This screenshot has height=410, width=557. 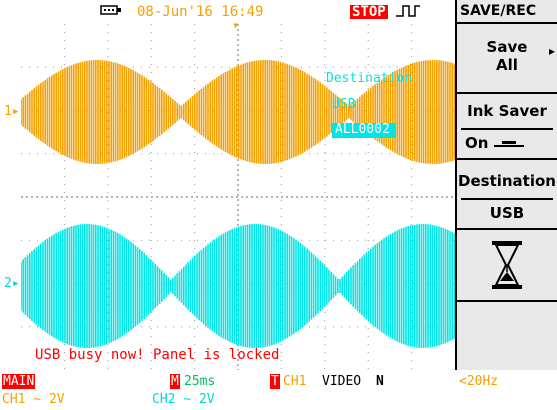 I want to click on datetime: 08-Jun'16 16:49, so click(x=200, y=12).